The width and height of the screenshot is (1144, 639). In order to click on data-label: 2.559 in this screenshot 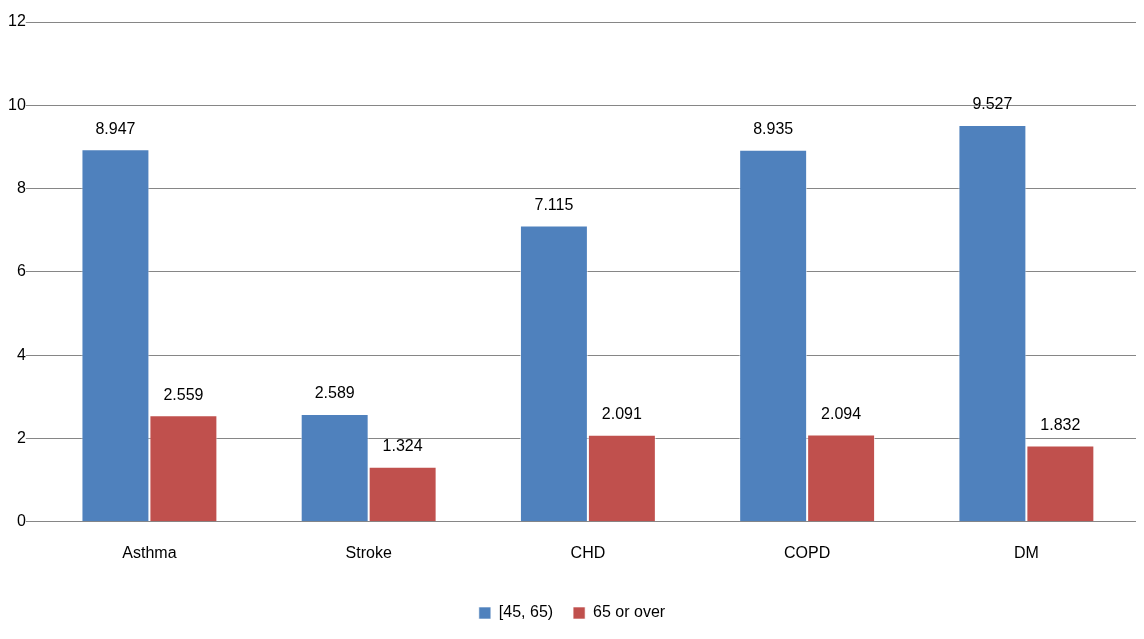, I will do `click(183, 394)`.